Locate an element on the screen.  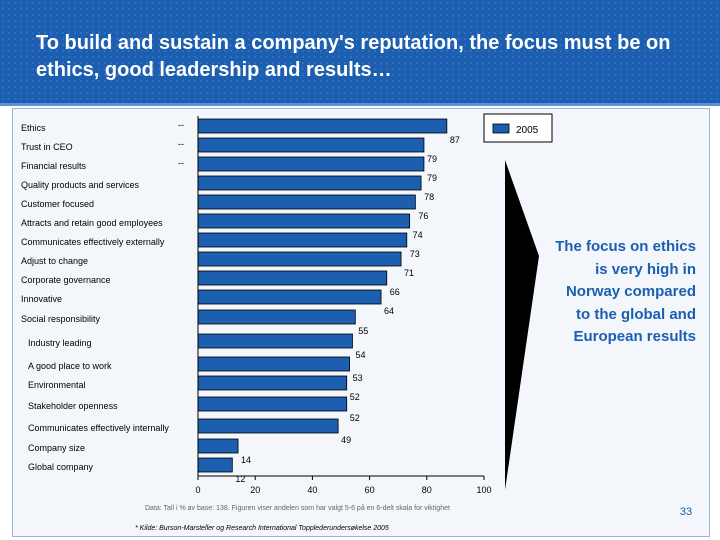
data-label: 64 is located at coordinates (389, 311).